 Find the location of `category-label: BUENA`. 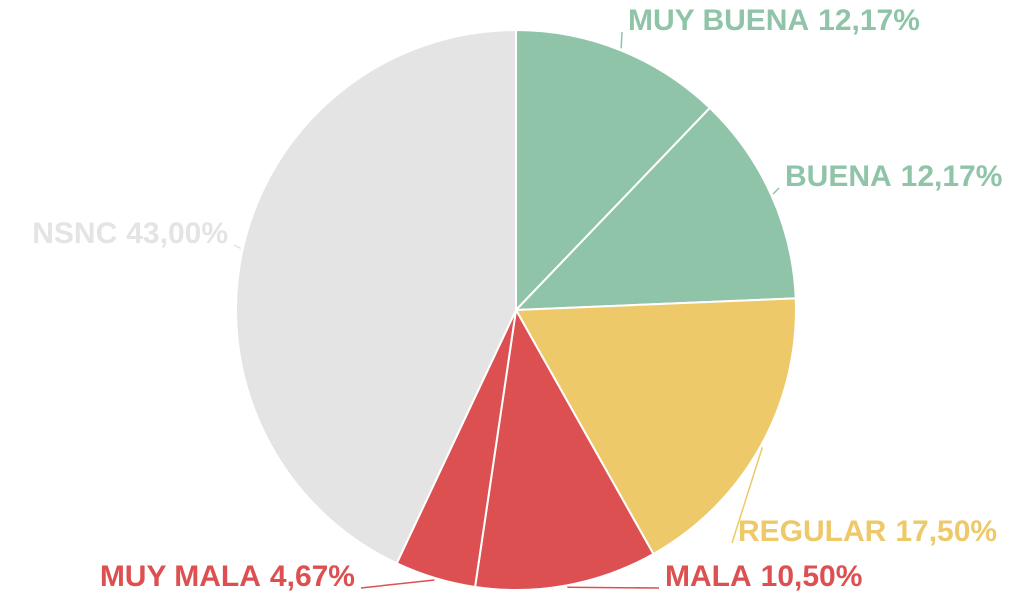

category-label: BUENA is located at coordinates (838, 176).